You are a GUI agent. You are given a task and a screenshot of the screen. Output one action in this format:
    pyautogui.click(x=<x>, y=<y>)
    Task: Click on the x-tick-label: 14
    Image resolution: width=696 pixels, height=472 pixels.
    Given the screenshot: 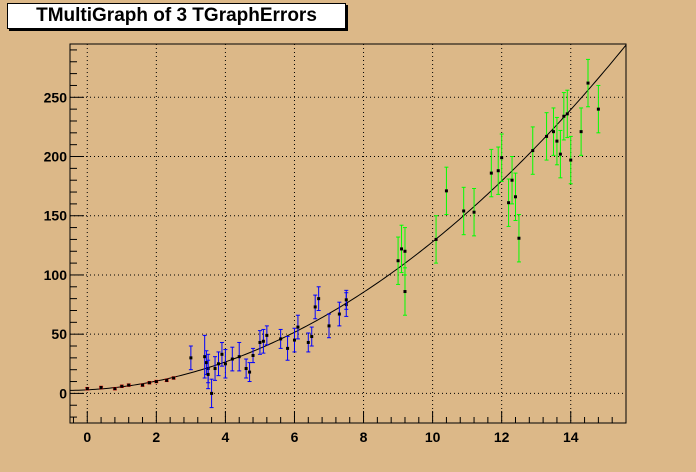 What is the action you would take?
    pyautogui.click(x=571, y=437)
    